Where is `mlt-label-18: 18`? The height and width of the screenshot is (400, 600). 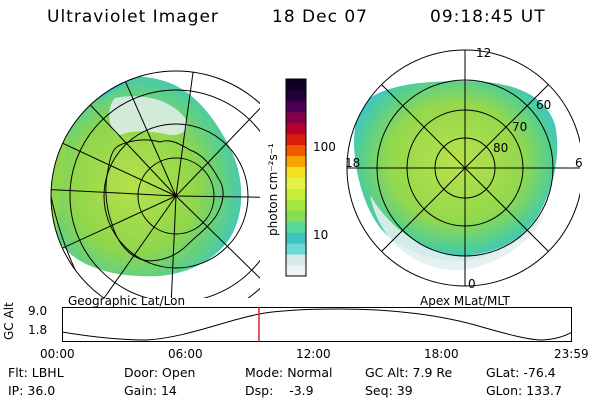
mlt-label-18: 18 is located at coordinates (353, 163).